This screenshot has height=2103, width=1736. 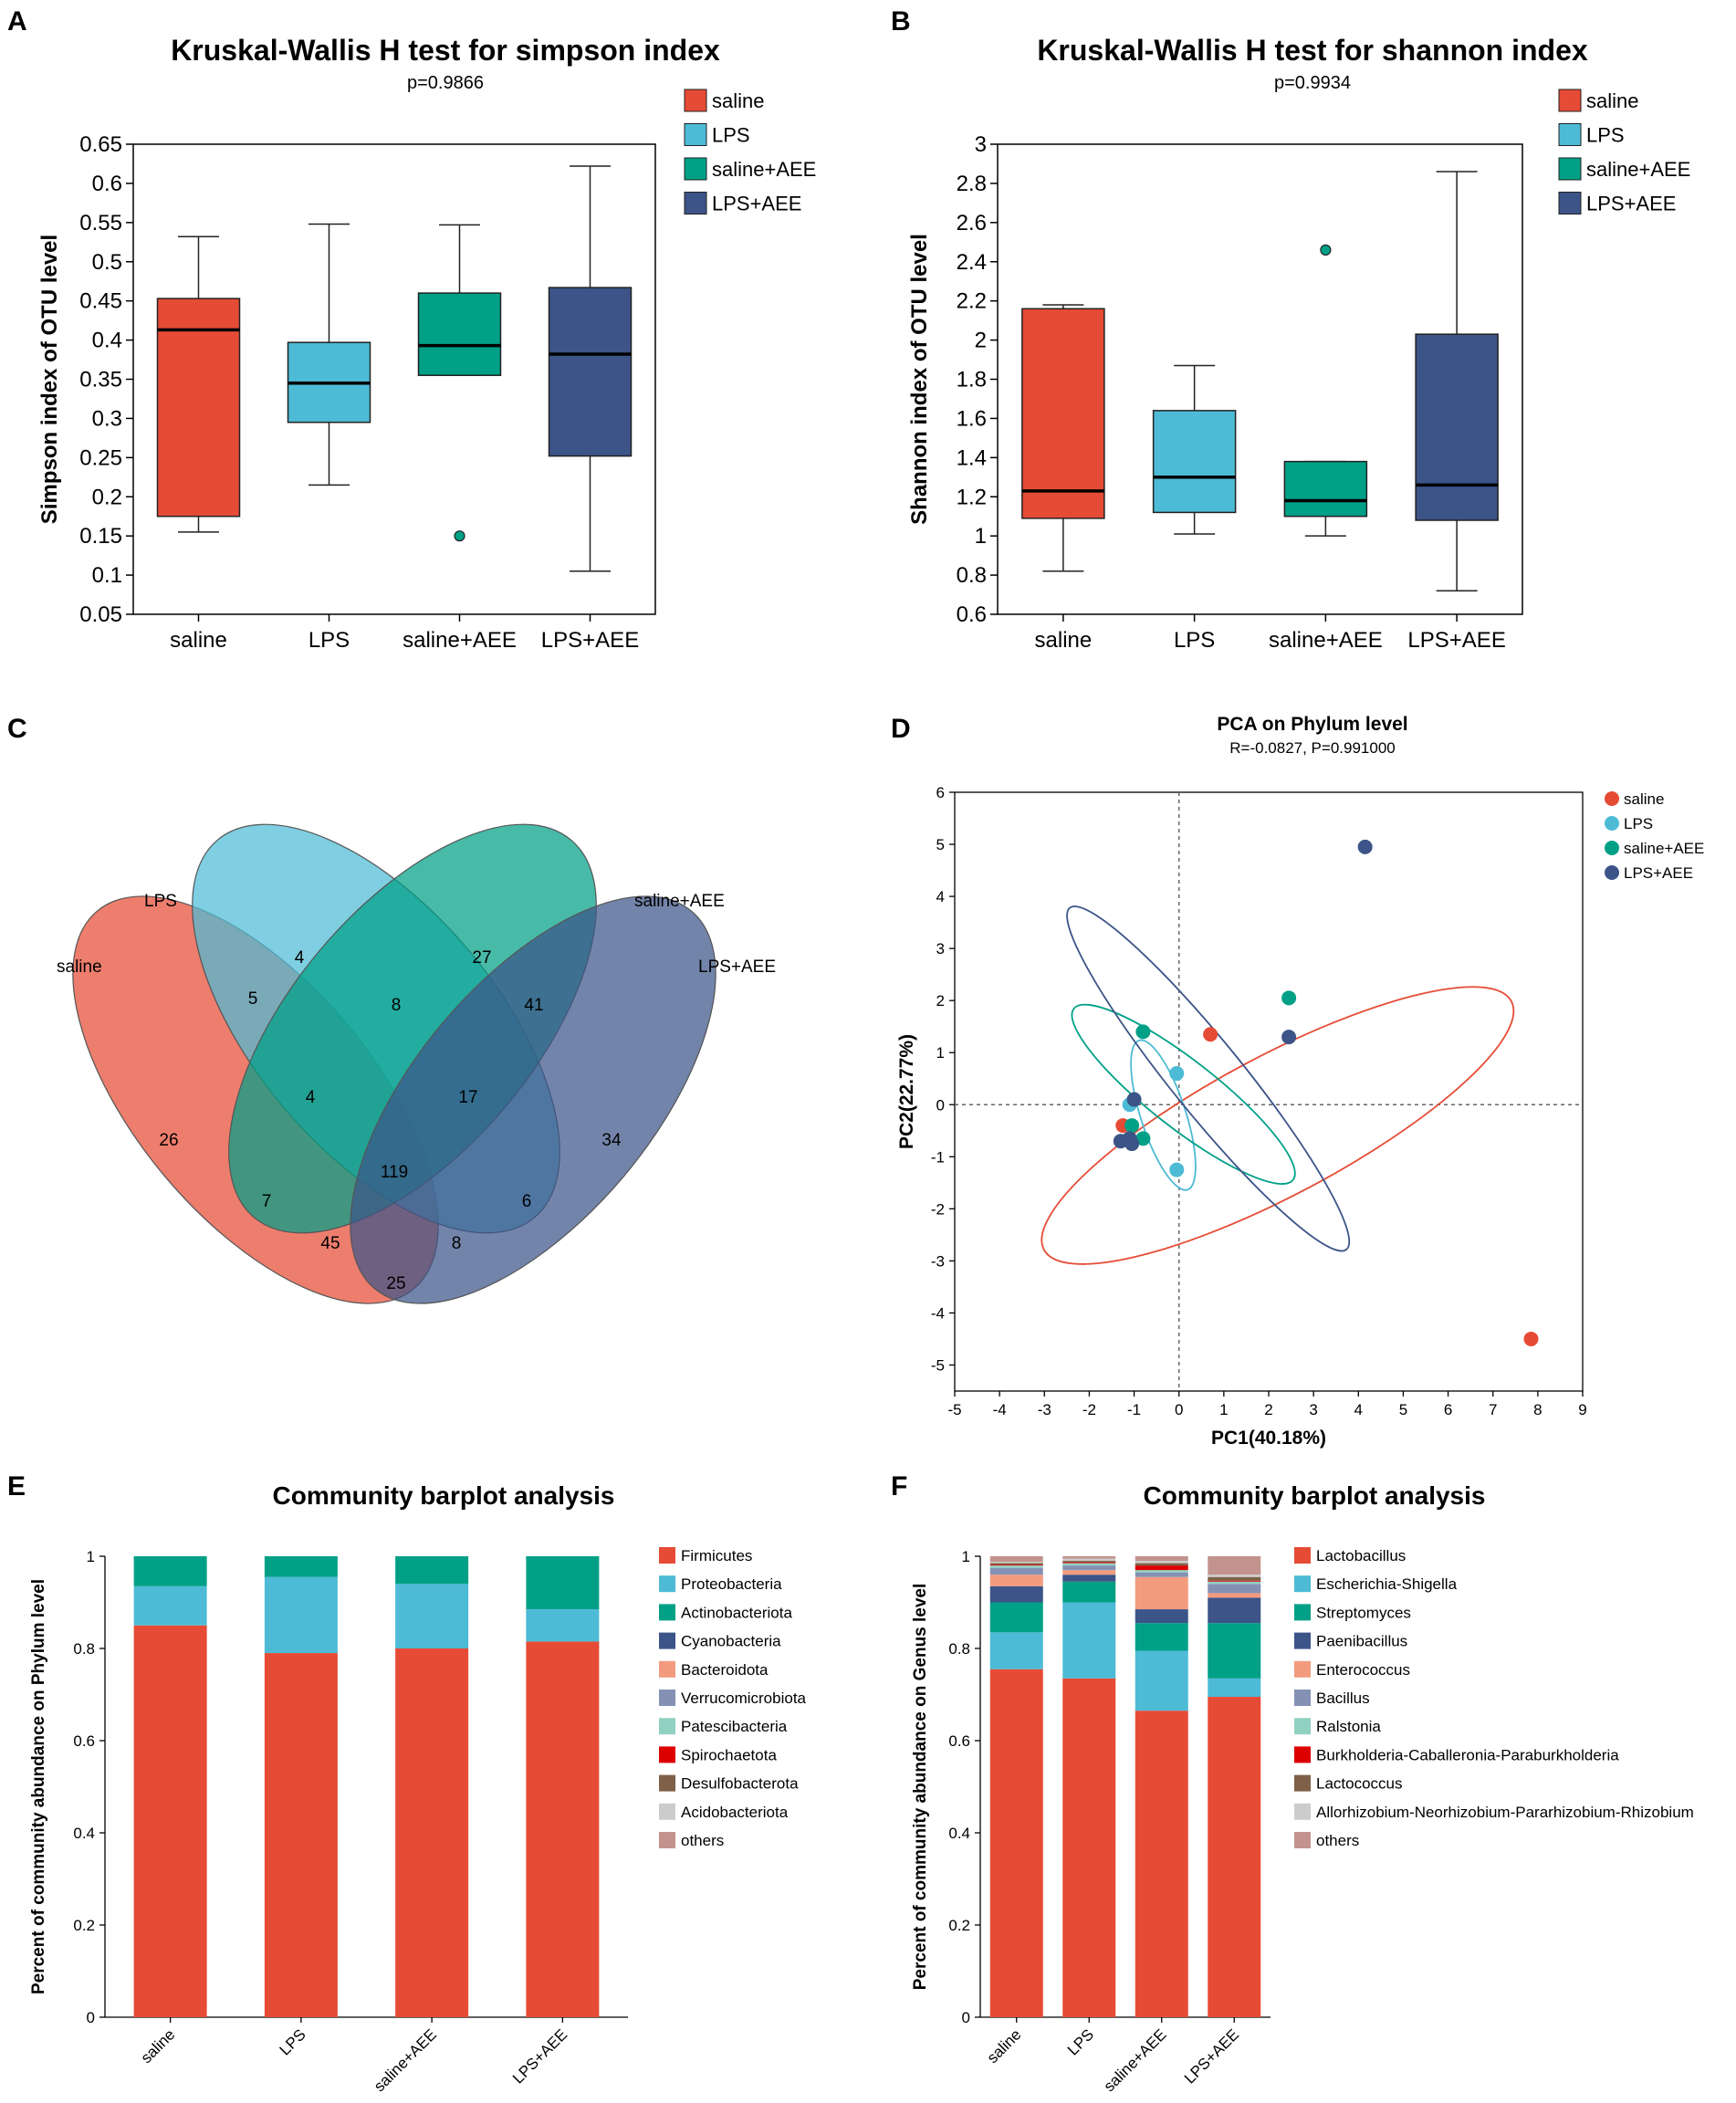 What do you see at coordinates (1493, 1409) in the screenshot?
I see `x-tick-label: 7` at bounding box center [1493, 1409].